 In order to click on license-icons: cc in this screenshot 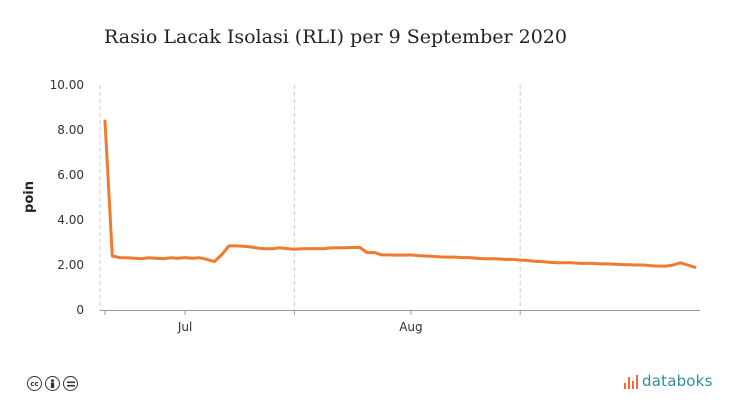, I will do `click(52, 383)`.